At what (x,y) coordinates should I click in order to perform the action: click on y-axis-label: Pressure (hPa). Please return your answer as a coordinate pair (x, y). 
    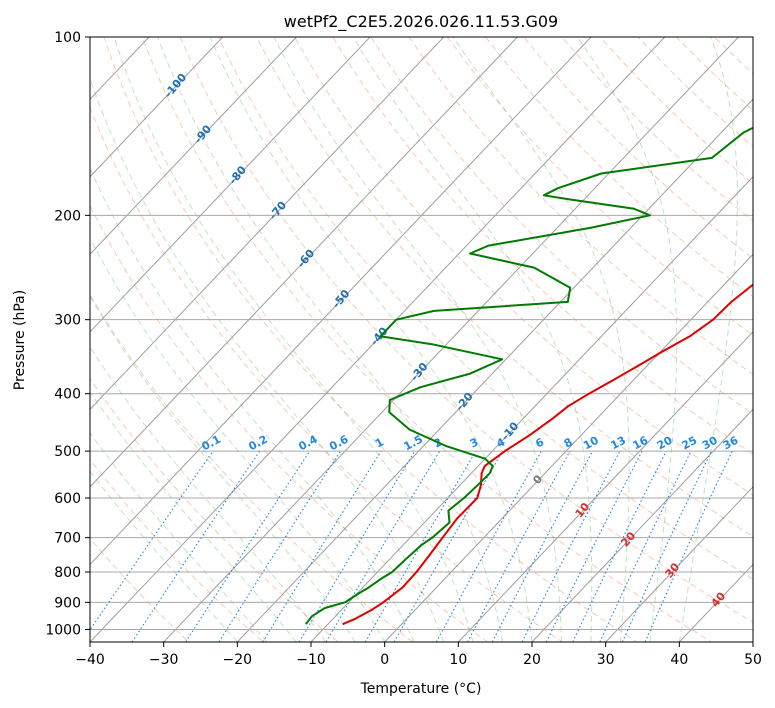
    Looking at the image, I should click on (20, 340).